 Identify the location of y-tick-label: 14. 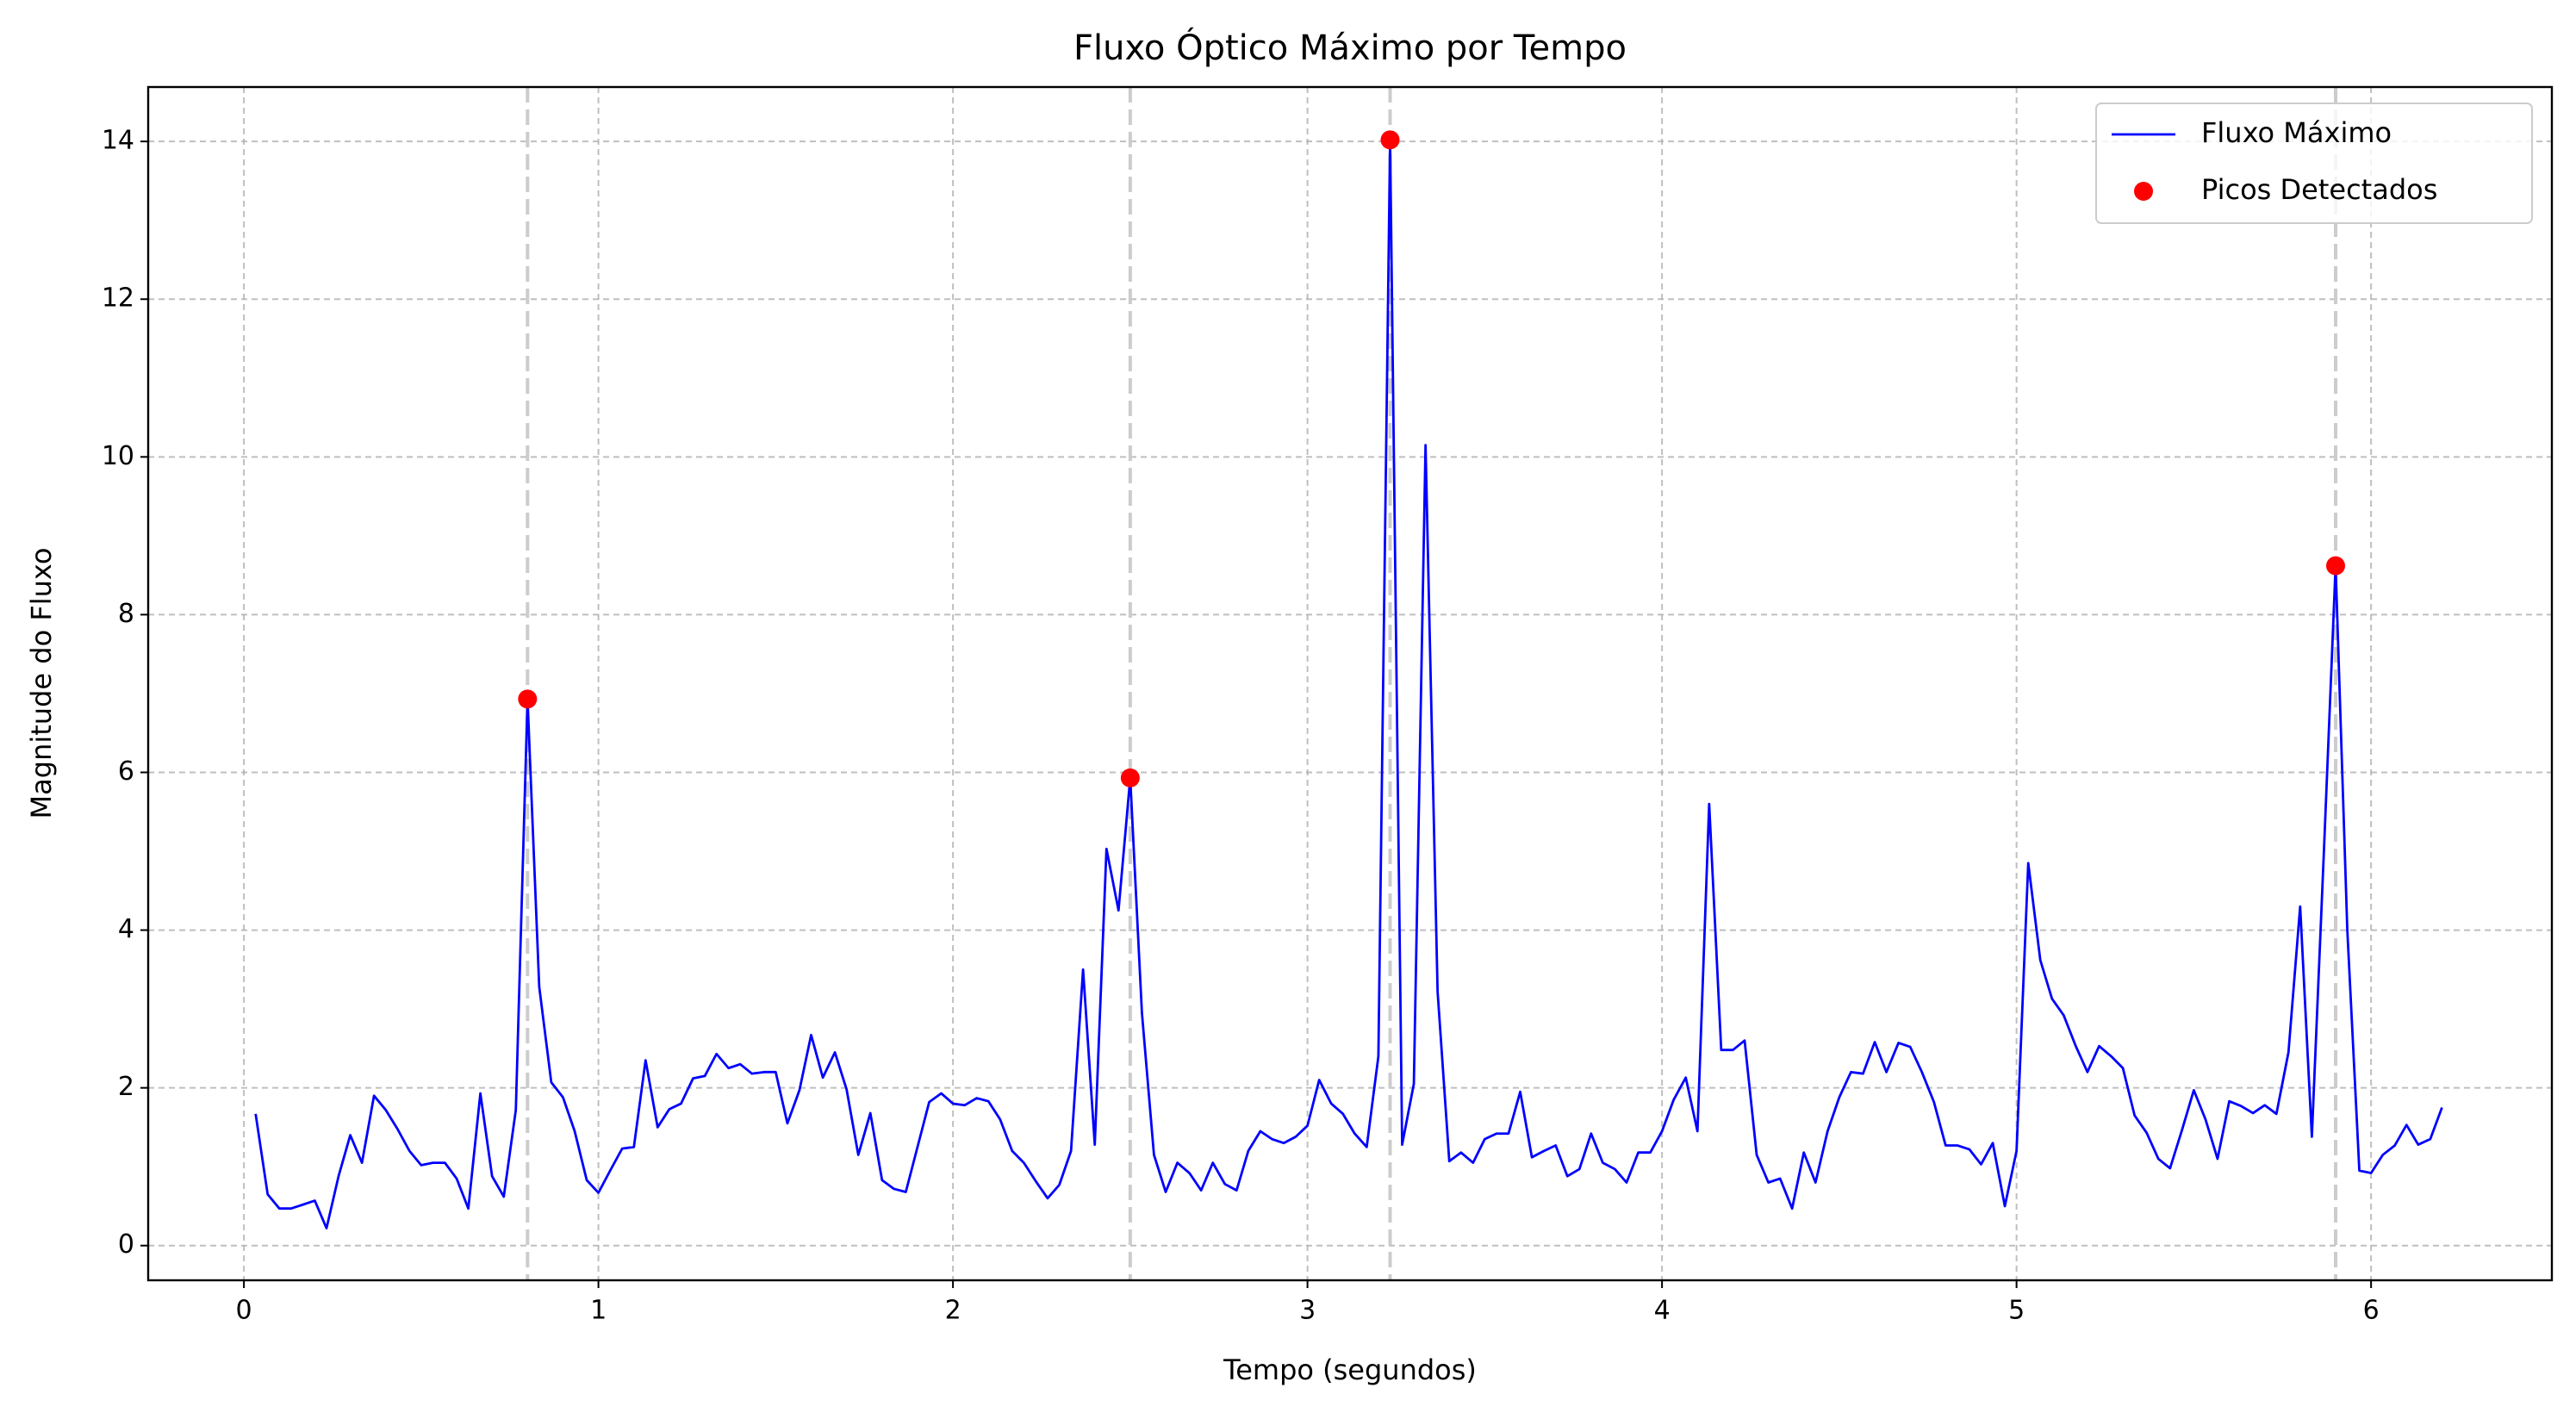
(118, 141).